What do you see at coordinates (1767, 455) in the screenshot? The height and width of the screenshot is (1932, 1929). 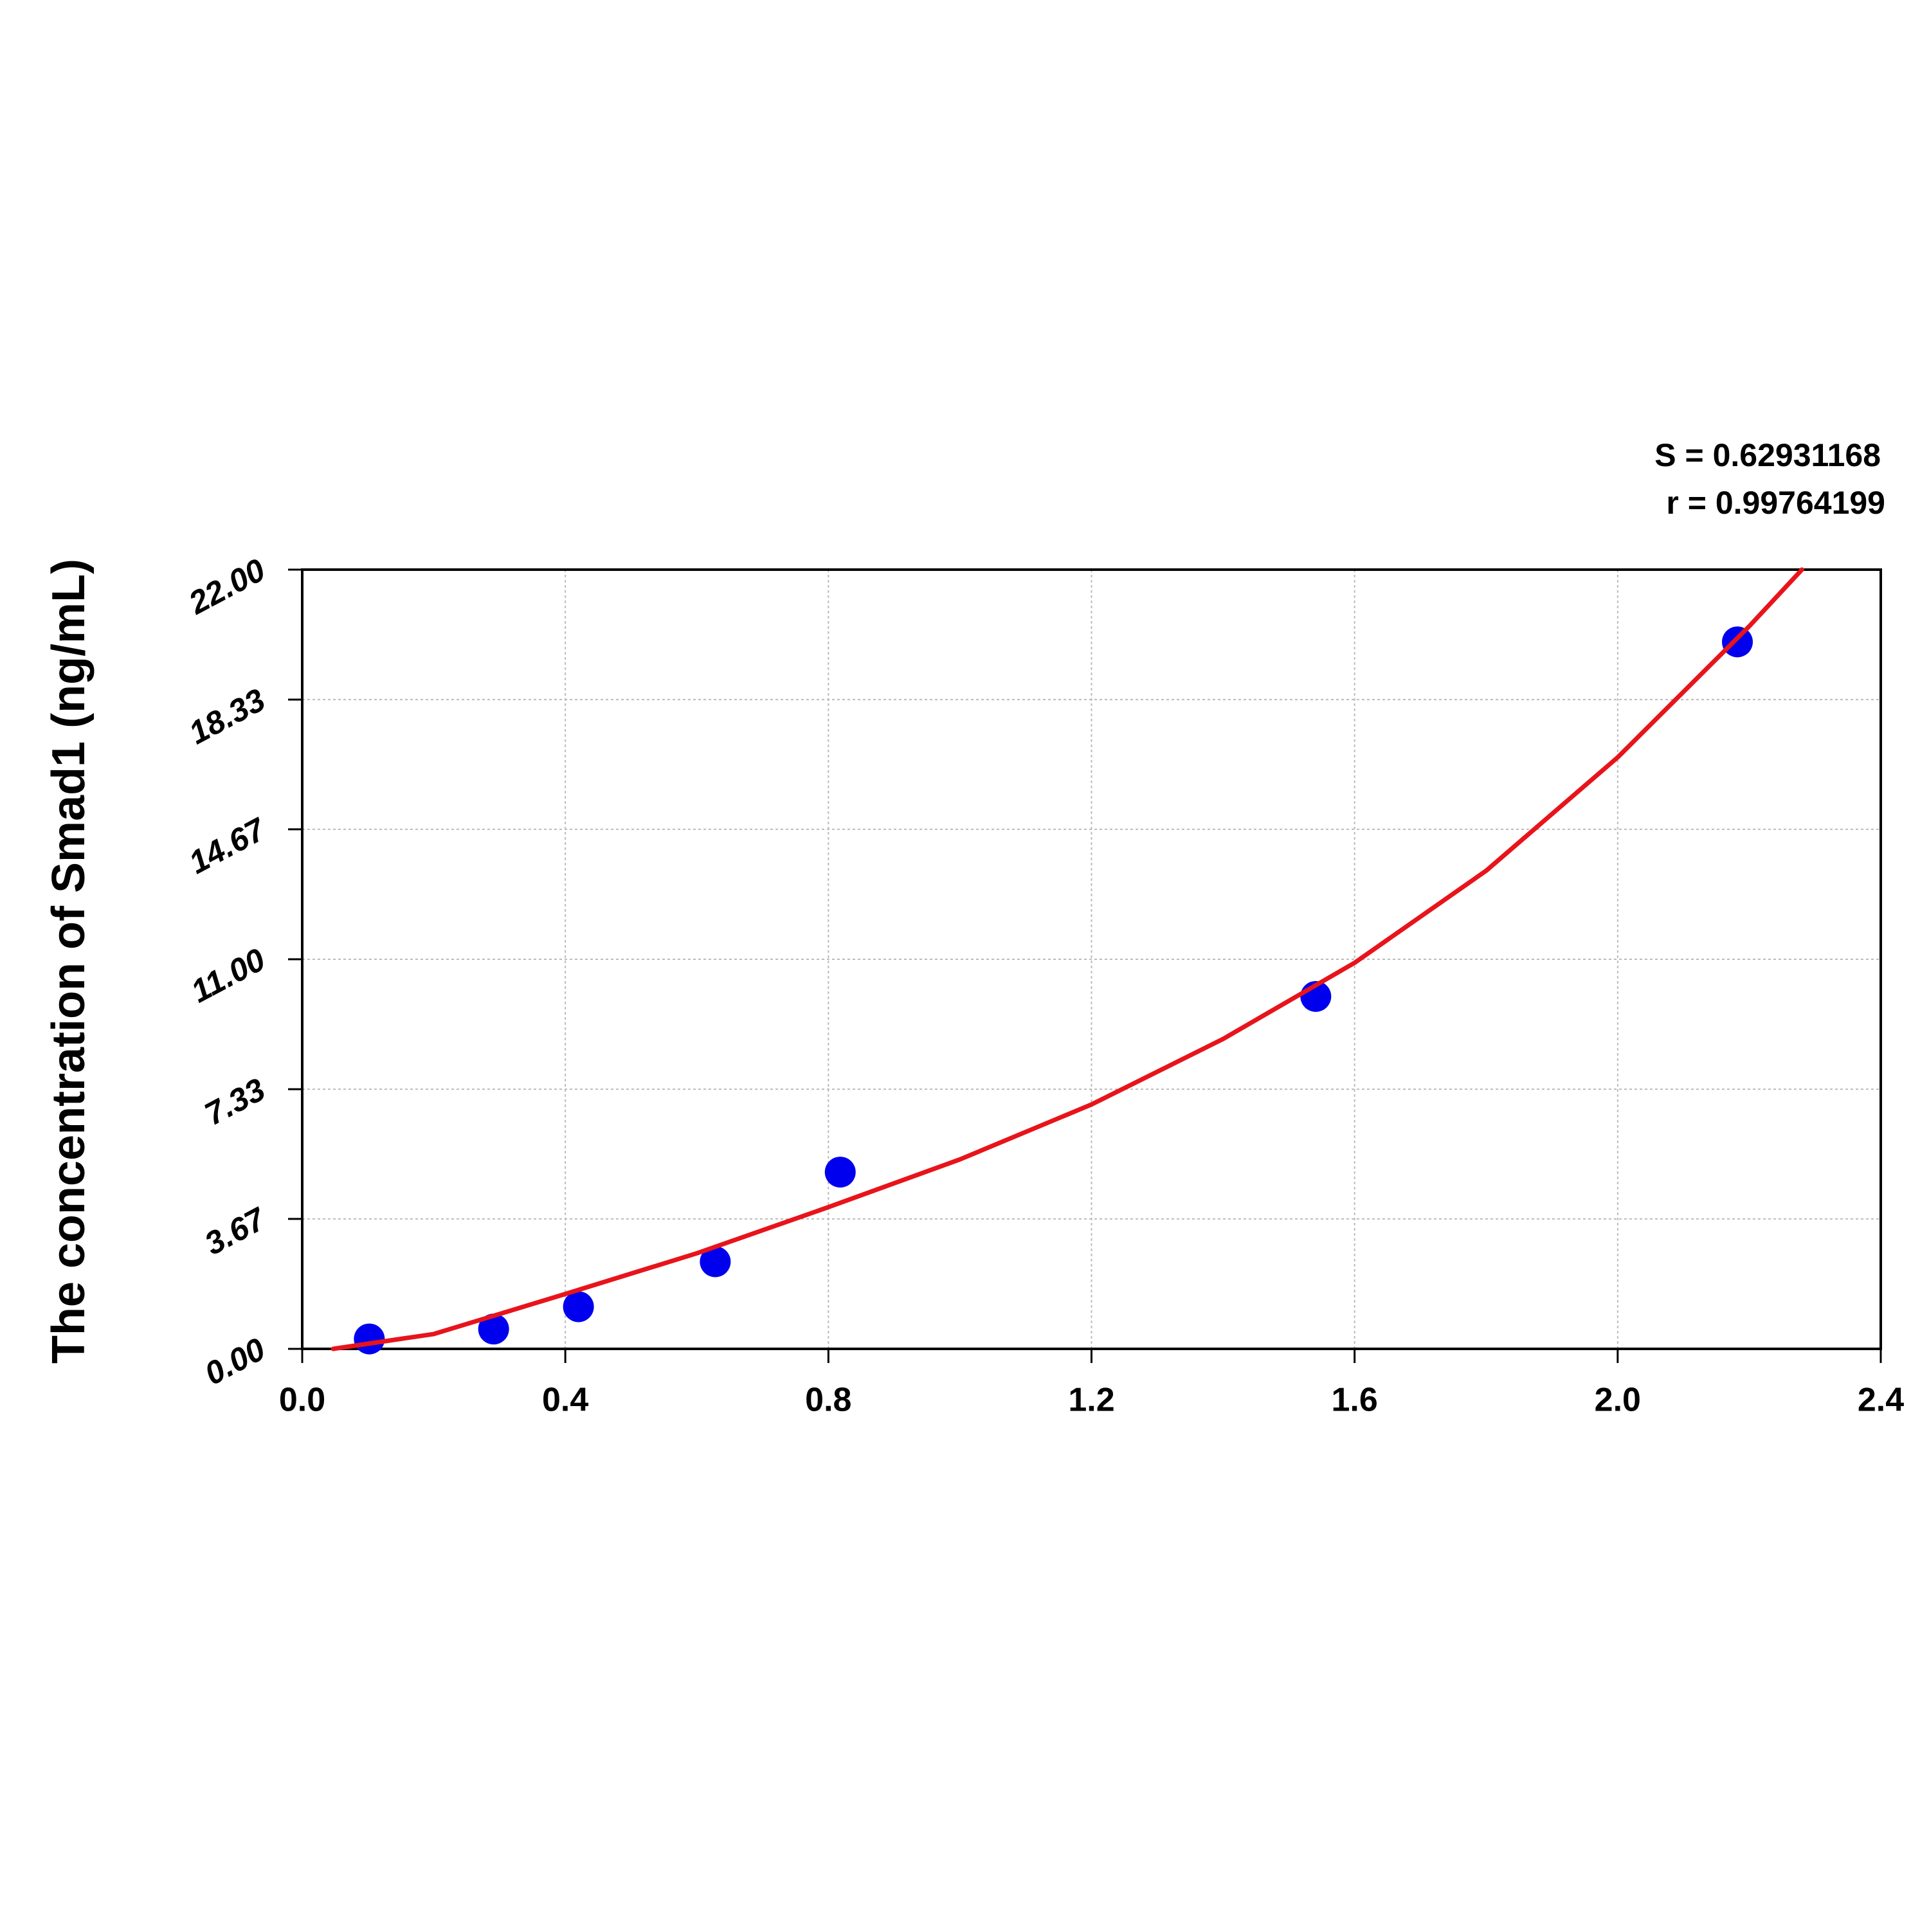 I see `annotation: S = 0.62931168` at bounding box center [1767, 455].